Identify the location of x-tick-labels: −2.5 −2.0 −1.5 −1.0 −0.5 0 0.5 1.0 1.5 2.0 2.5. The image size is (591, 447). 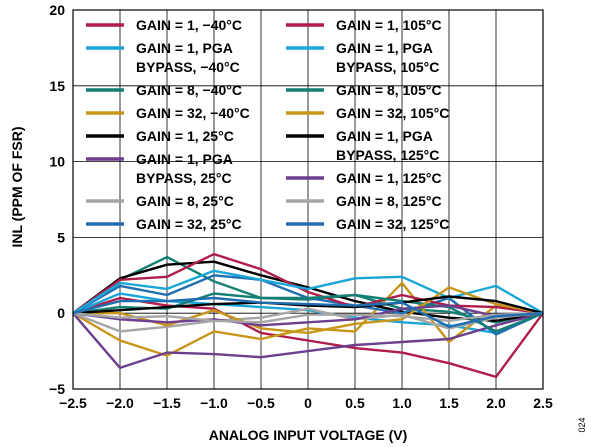
(306, 403).